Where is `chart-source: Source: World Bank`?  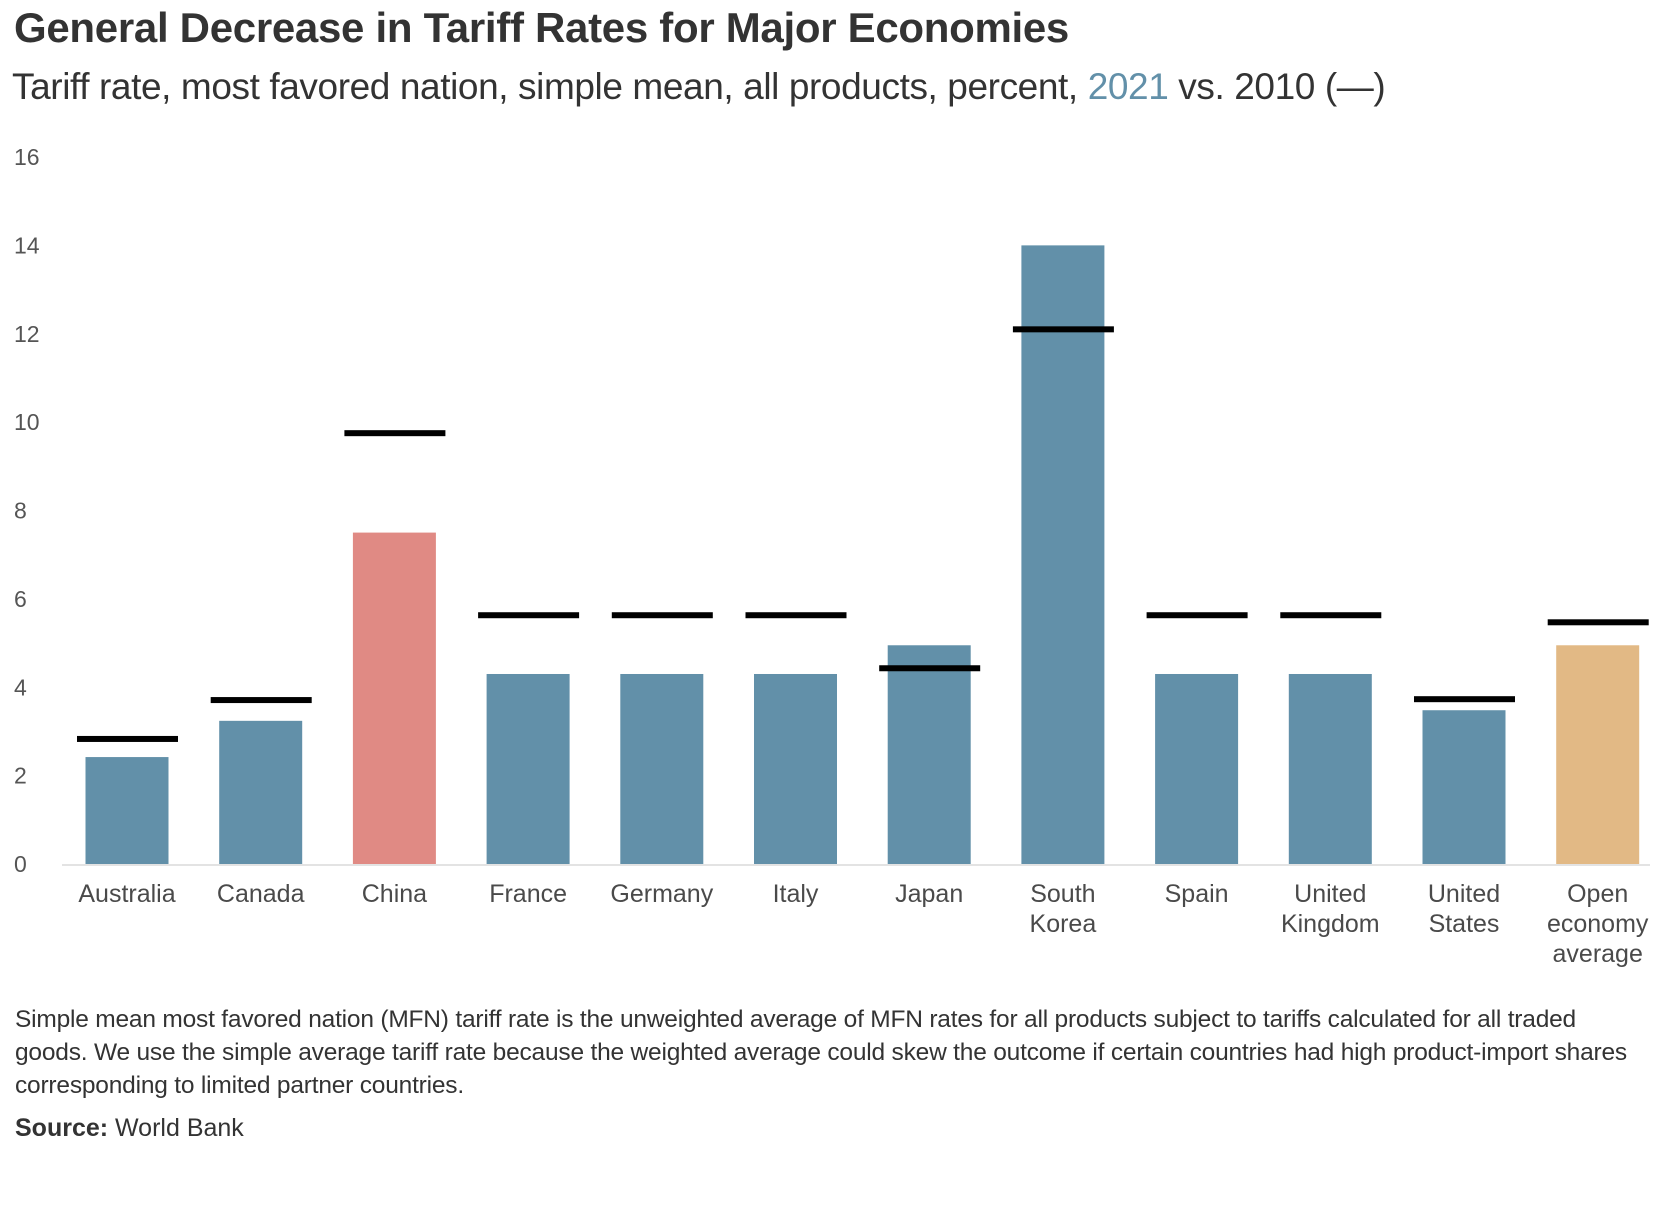 chart-source: Source: World Bank is located at coordinates (129, 1128).